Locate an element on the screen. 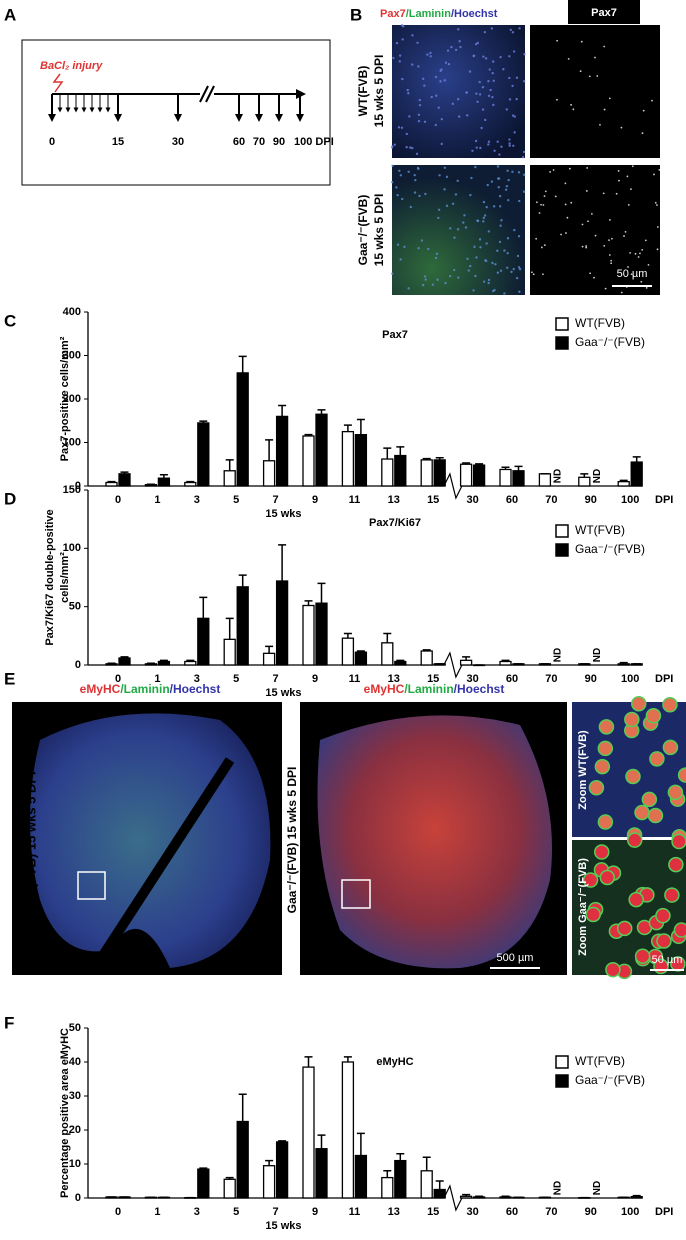  x-tick-label: 7 is located at coordinates (276, 679).